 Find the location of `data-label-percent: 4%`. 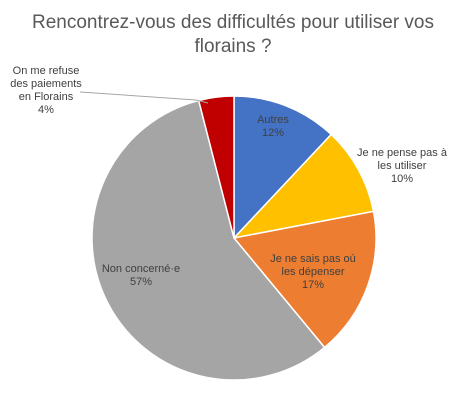

data-label-percent: 4% is located at coordinates (46, 110).